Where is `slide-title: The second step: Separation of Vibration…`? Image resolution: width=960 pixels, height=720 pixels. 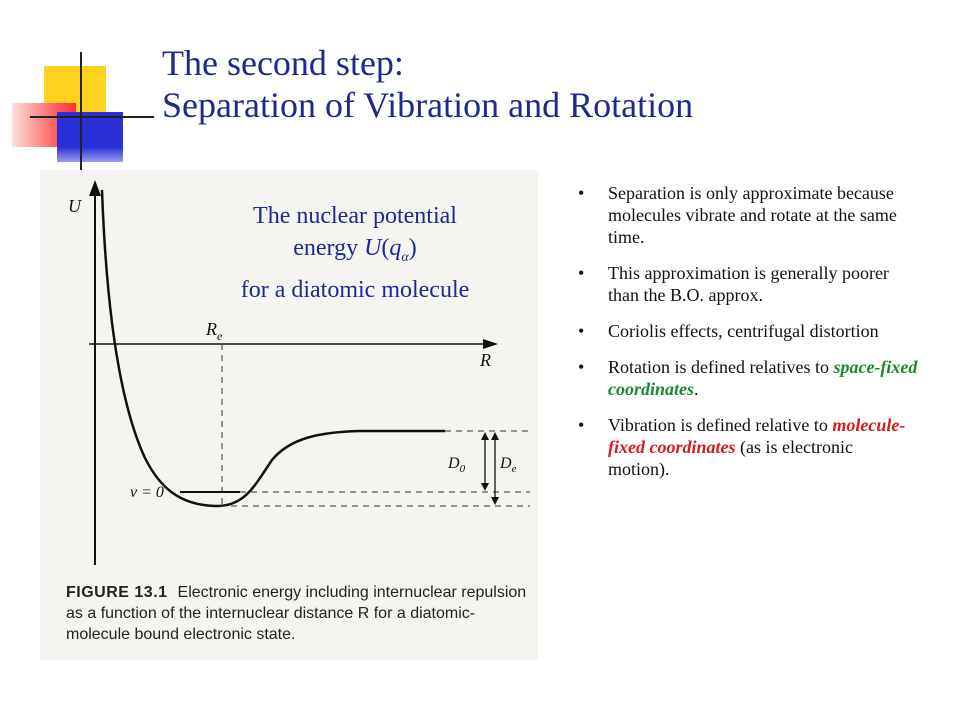 slide-title: The second step: Separation of Vibration… is located at coordinates (552, 84).